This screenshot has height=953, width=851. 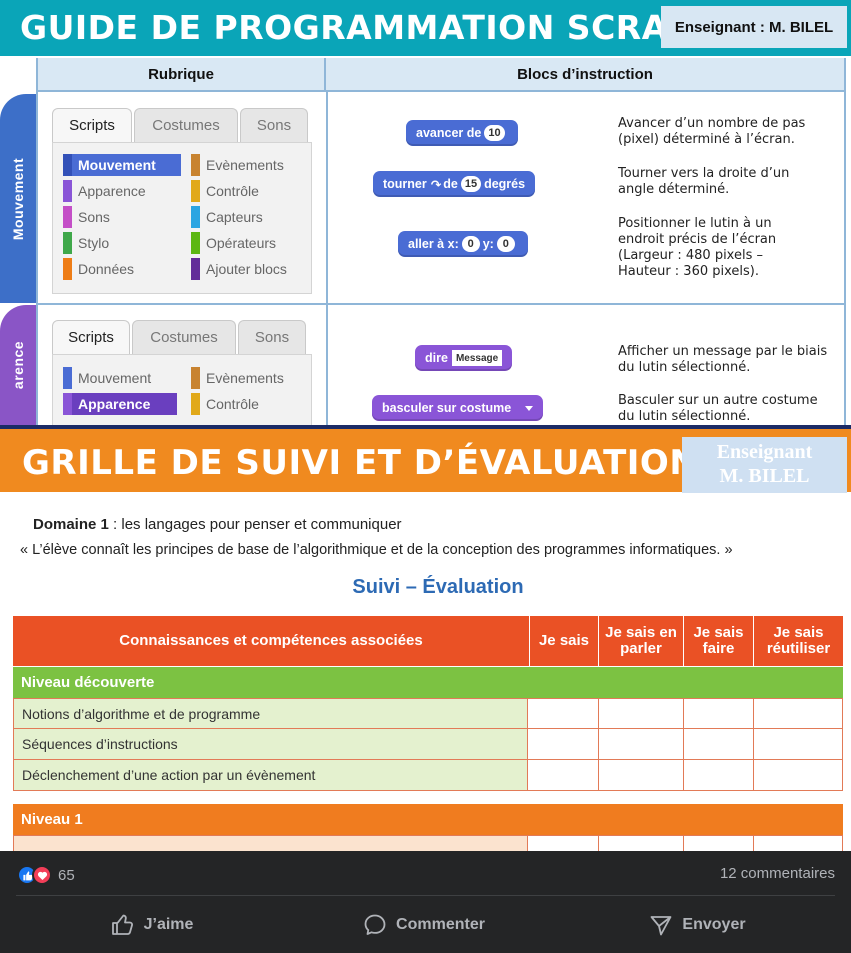 What do you see at coordinates (270, 744) in the screenshot?
I see `table-row-label: Séquences d’instructions` at bounding box center [270, 744].